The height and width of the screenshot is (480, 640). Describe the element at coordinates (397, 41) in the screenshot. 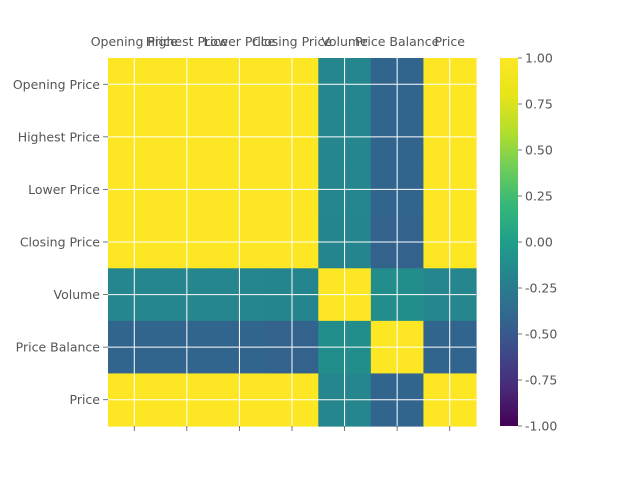

I see `x-tick-label: Price Balance` at that location.